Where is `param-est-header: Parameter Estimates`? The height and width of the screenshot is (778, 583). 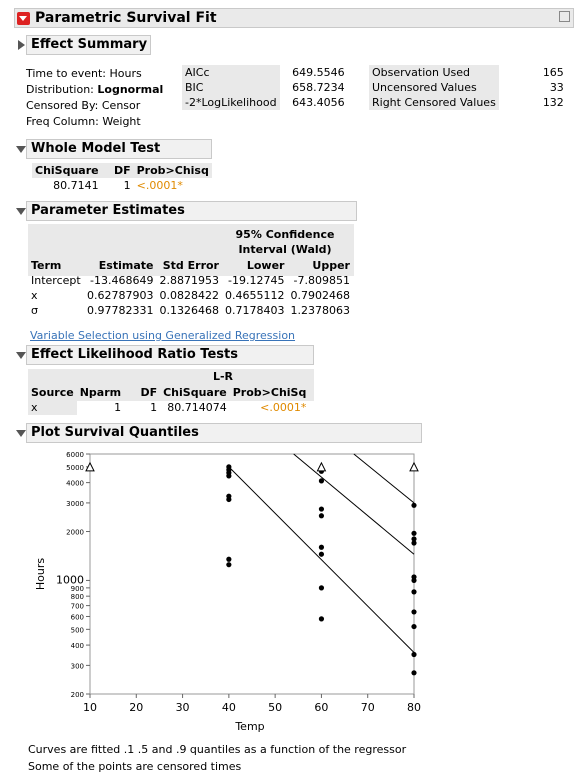 param-est-header: Parameter Estimates is located at coordinates (191, 211).